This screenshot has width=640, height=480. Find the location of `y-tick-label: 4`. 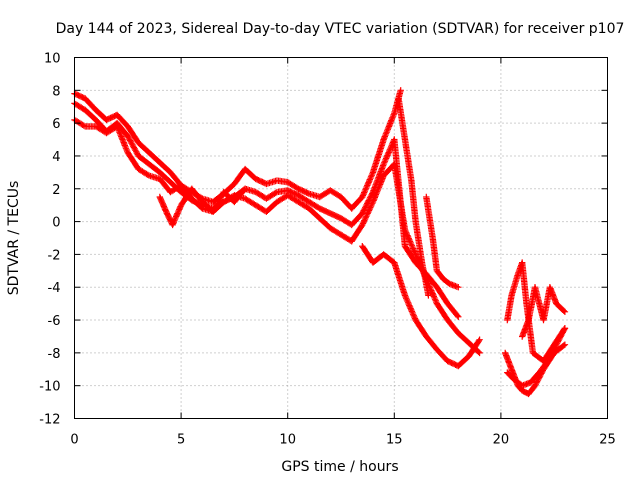

y-tick-label: 4 is located at coordinates (56, 157).